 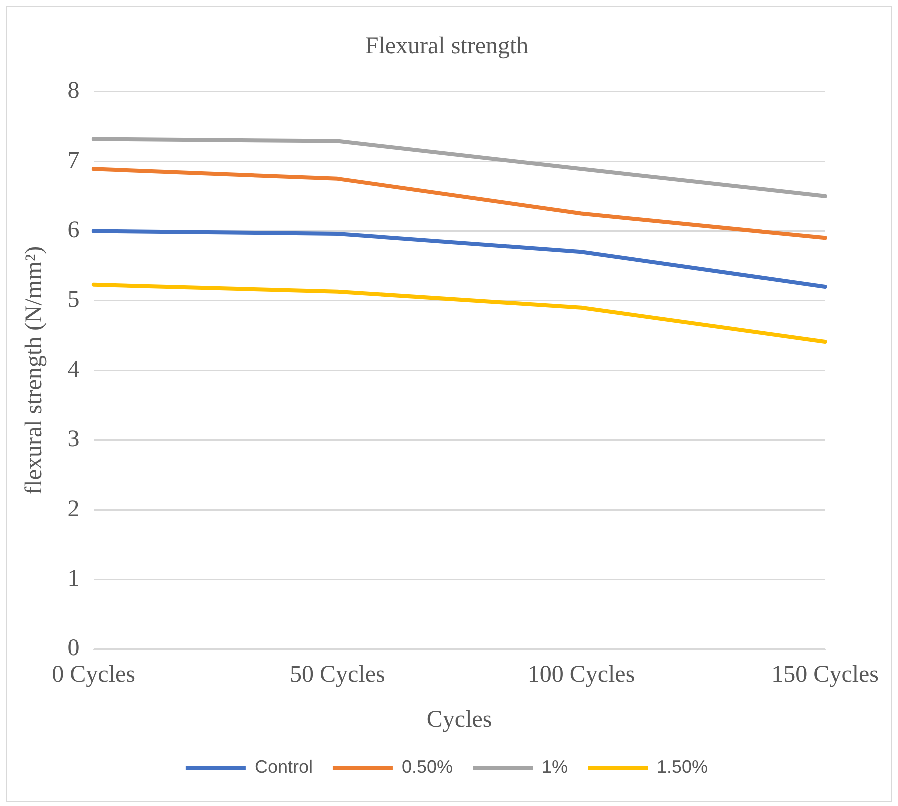 What do you see at coordinates (74, 161) in the screenshot?
I see `y-tick-label: 7` at bounding box center [74, 161].